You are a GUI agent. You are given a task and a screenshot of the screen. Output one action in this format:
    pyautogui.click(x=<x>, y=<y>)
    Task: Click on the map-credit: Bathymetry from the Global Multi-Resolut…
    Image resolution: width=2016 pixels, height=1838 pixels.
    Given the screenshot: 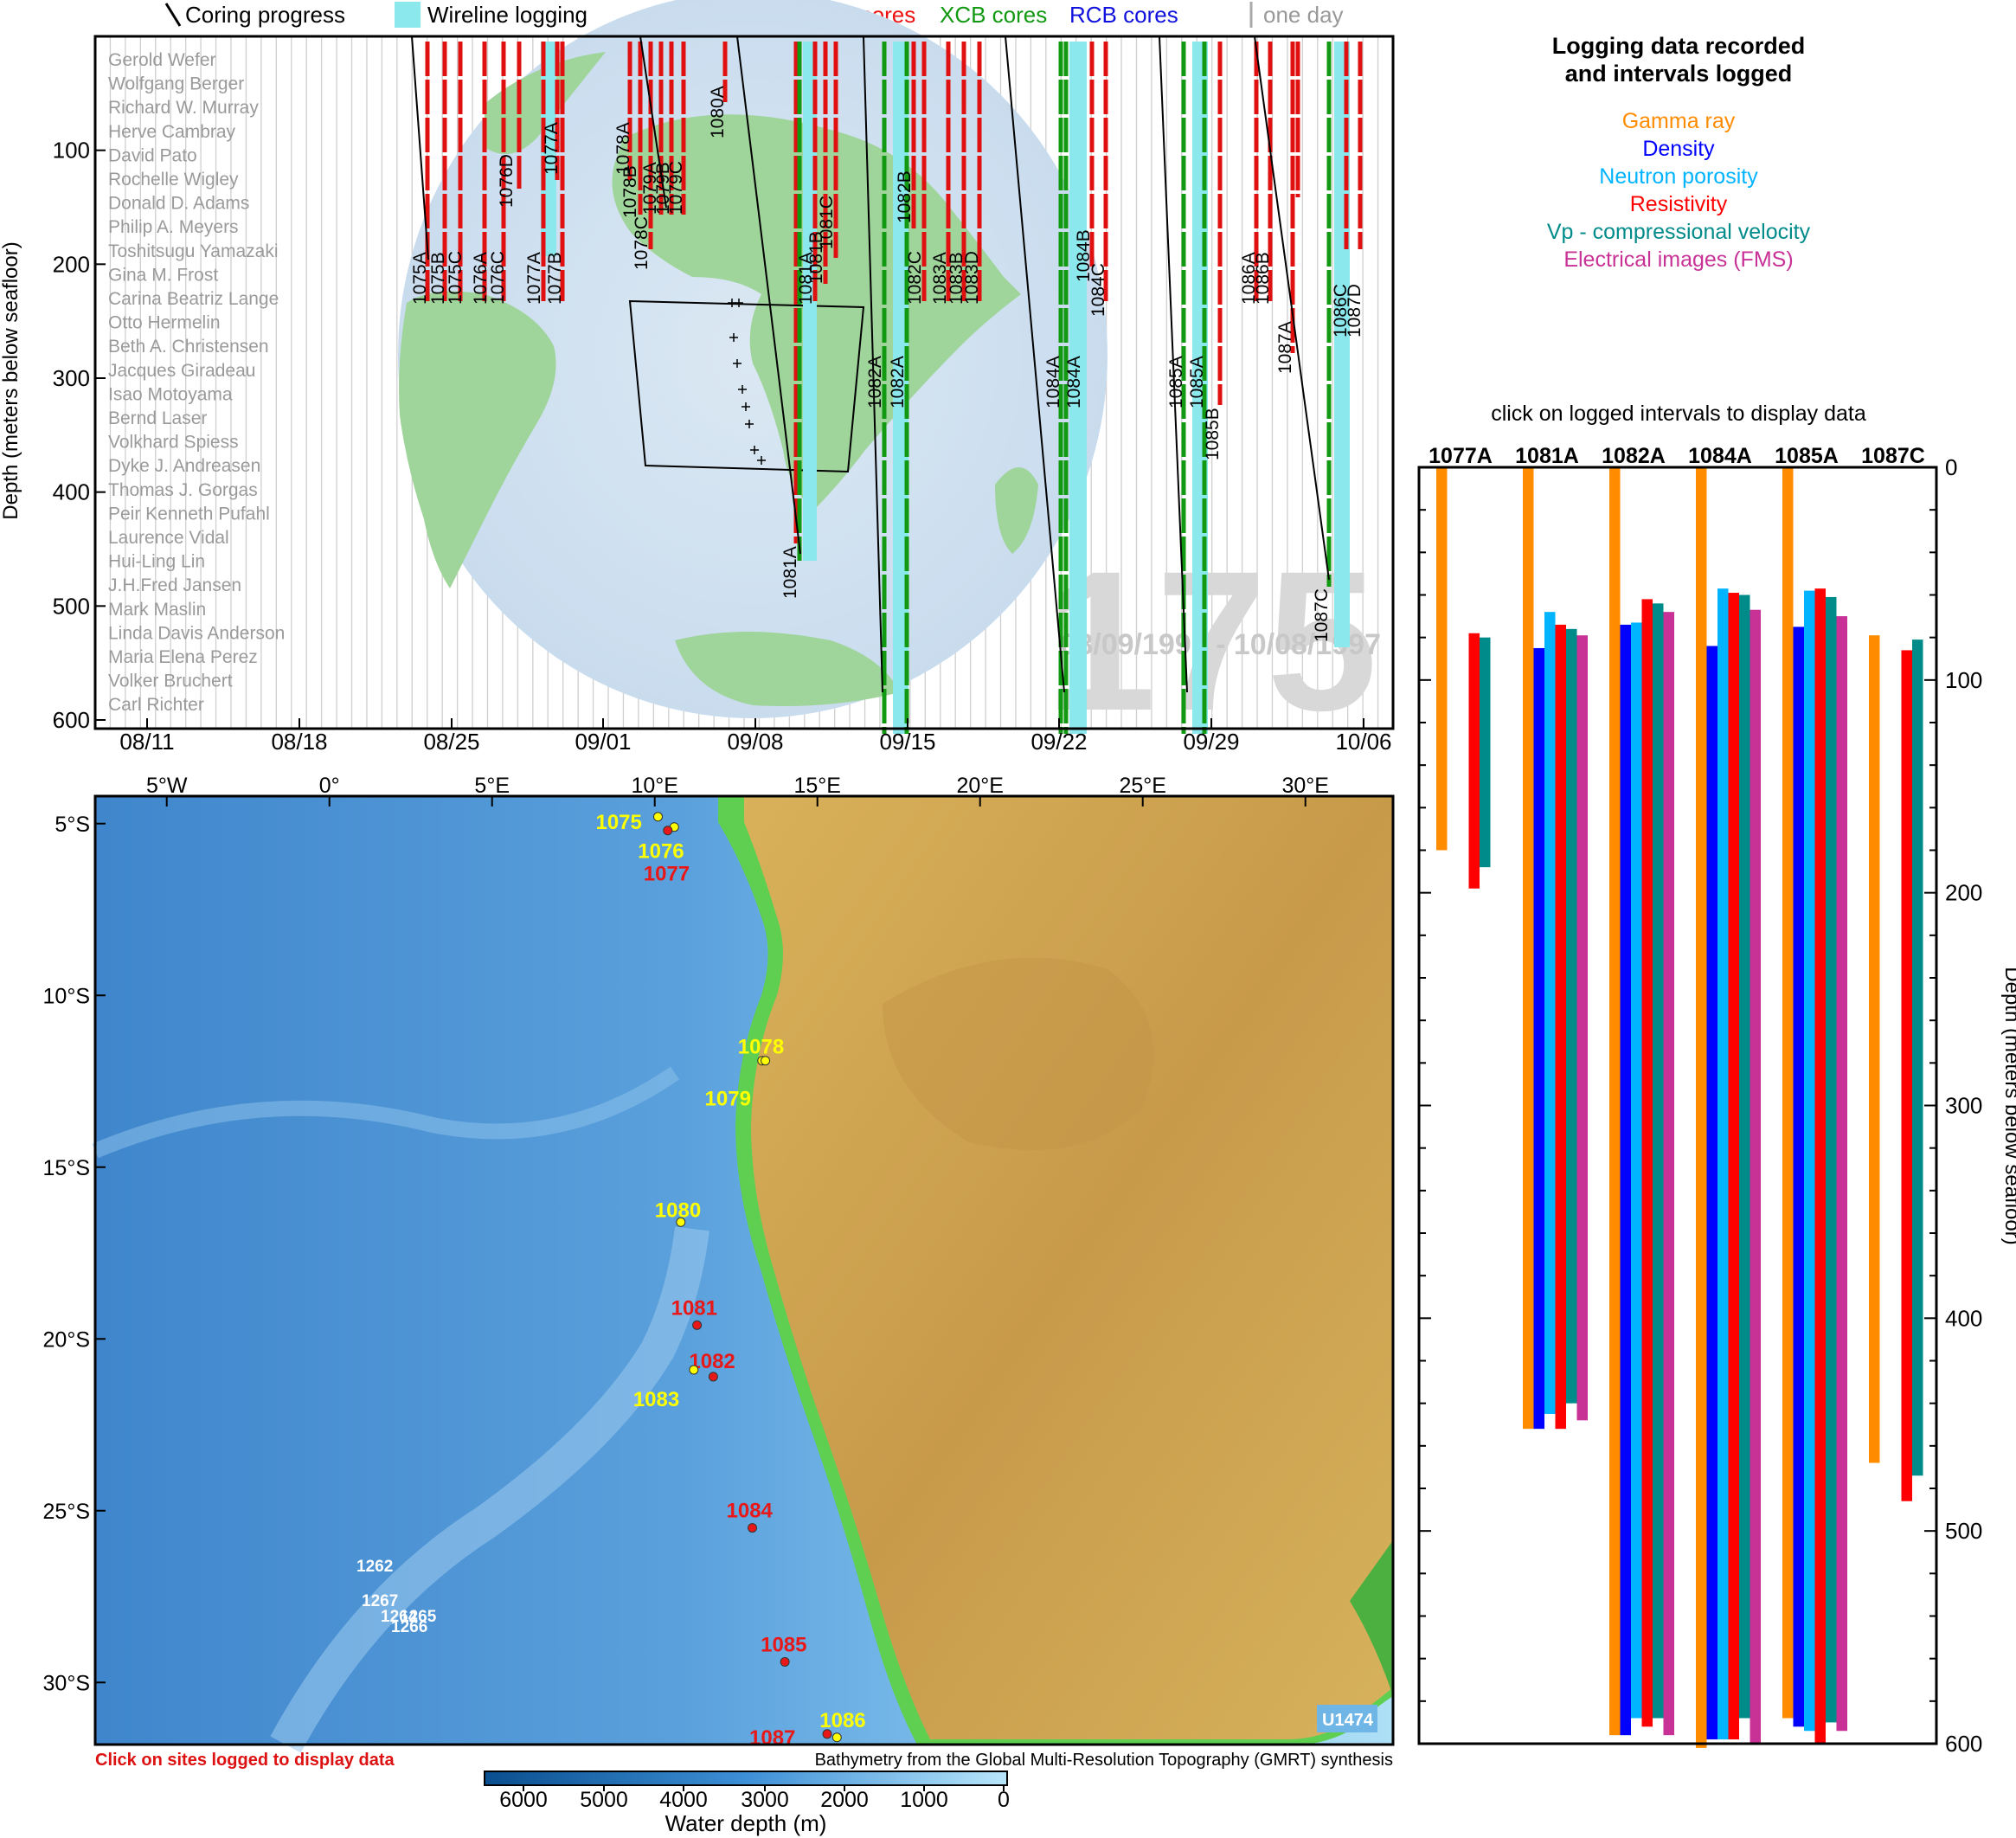 What is the action you would take?
    pyautogui.click(x=1104, y=1760)
    